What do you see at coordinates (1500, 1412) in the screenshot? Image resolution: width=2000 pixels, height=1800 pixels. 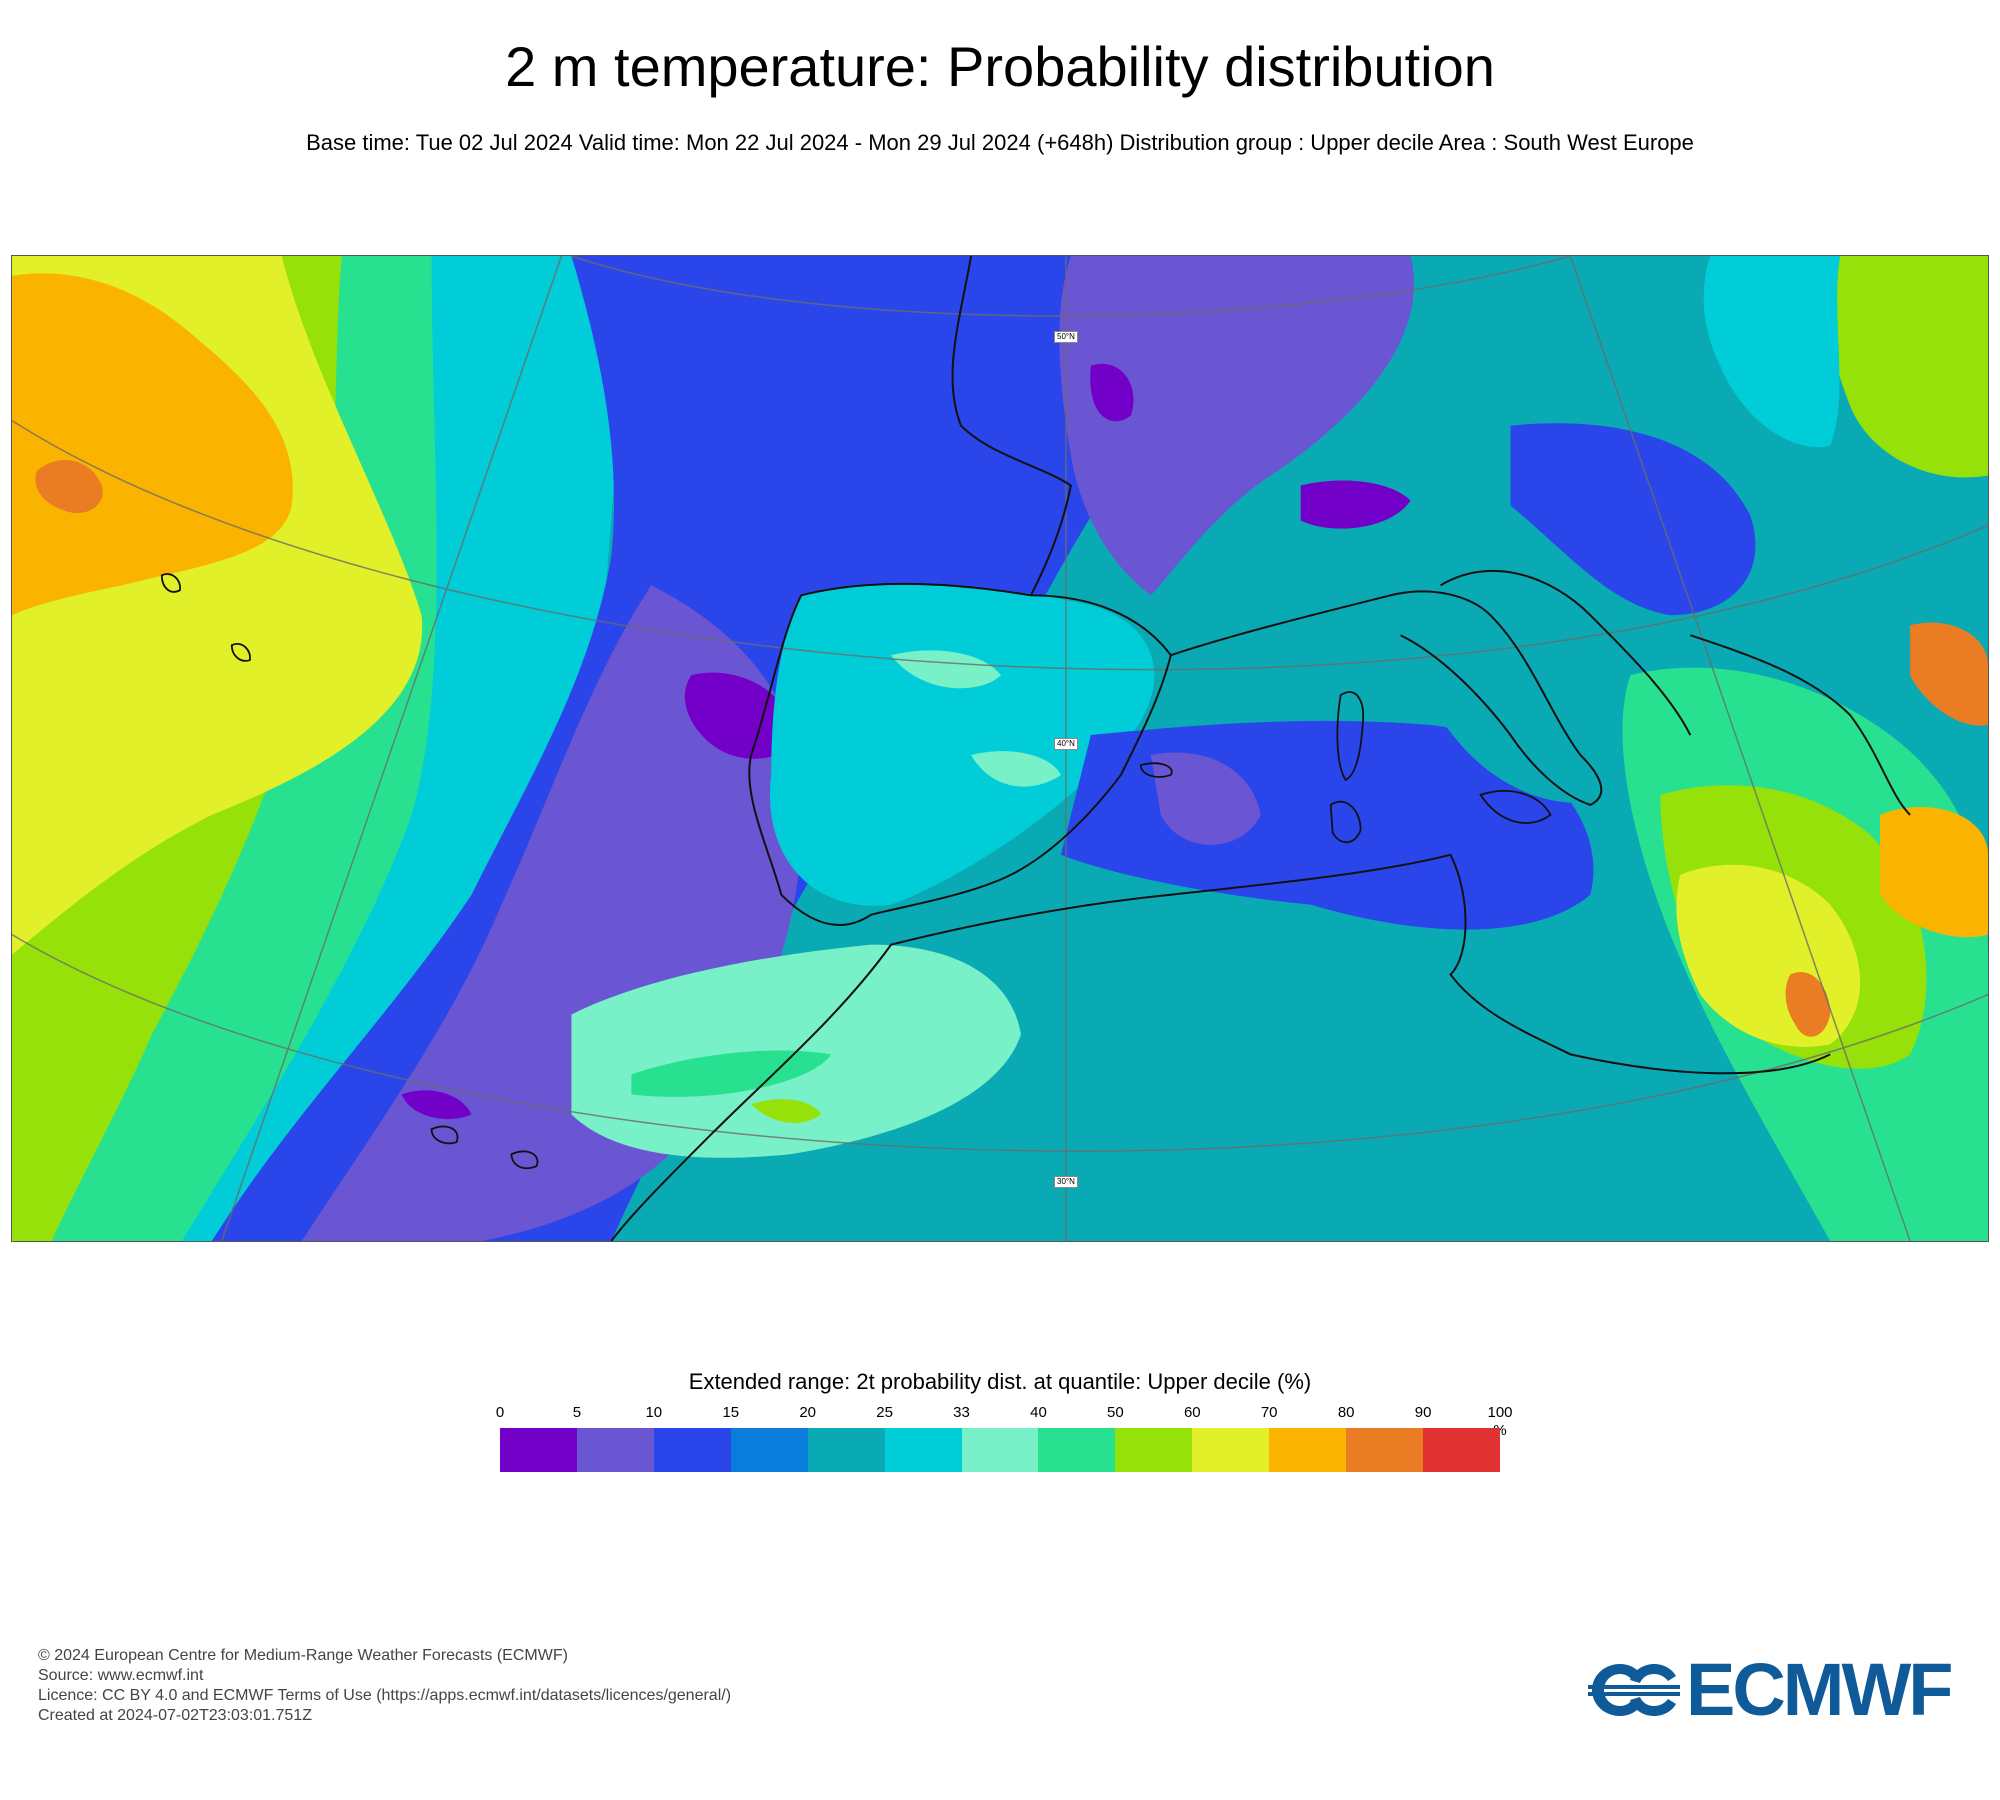 I see `legend-tick: 100` at bounding box center [1500, 1412].